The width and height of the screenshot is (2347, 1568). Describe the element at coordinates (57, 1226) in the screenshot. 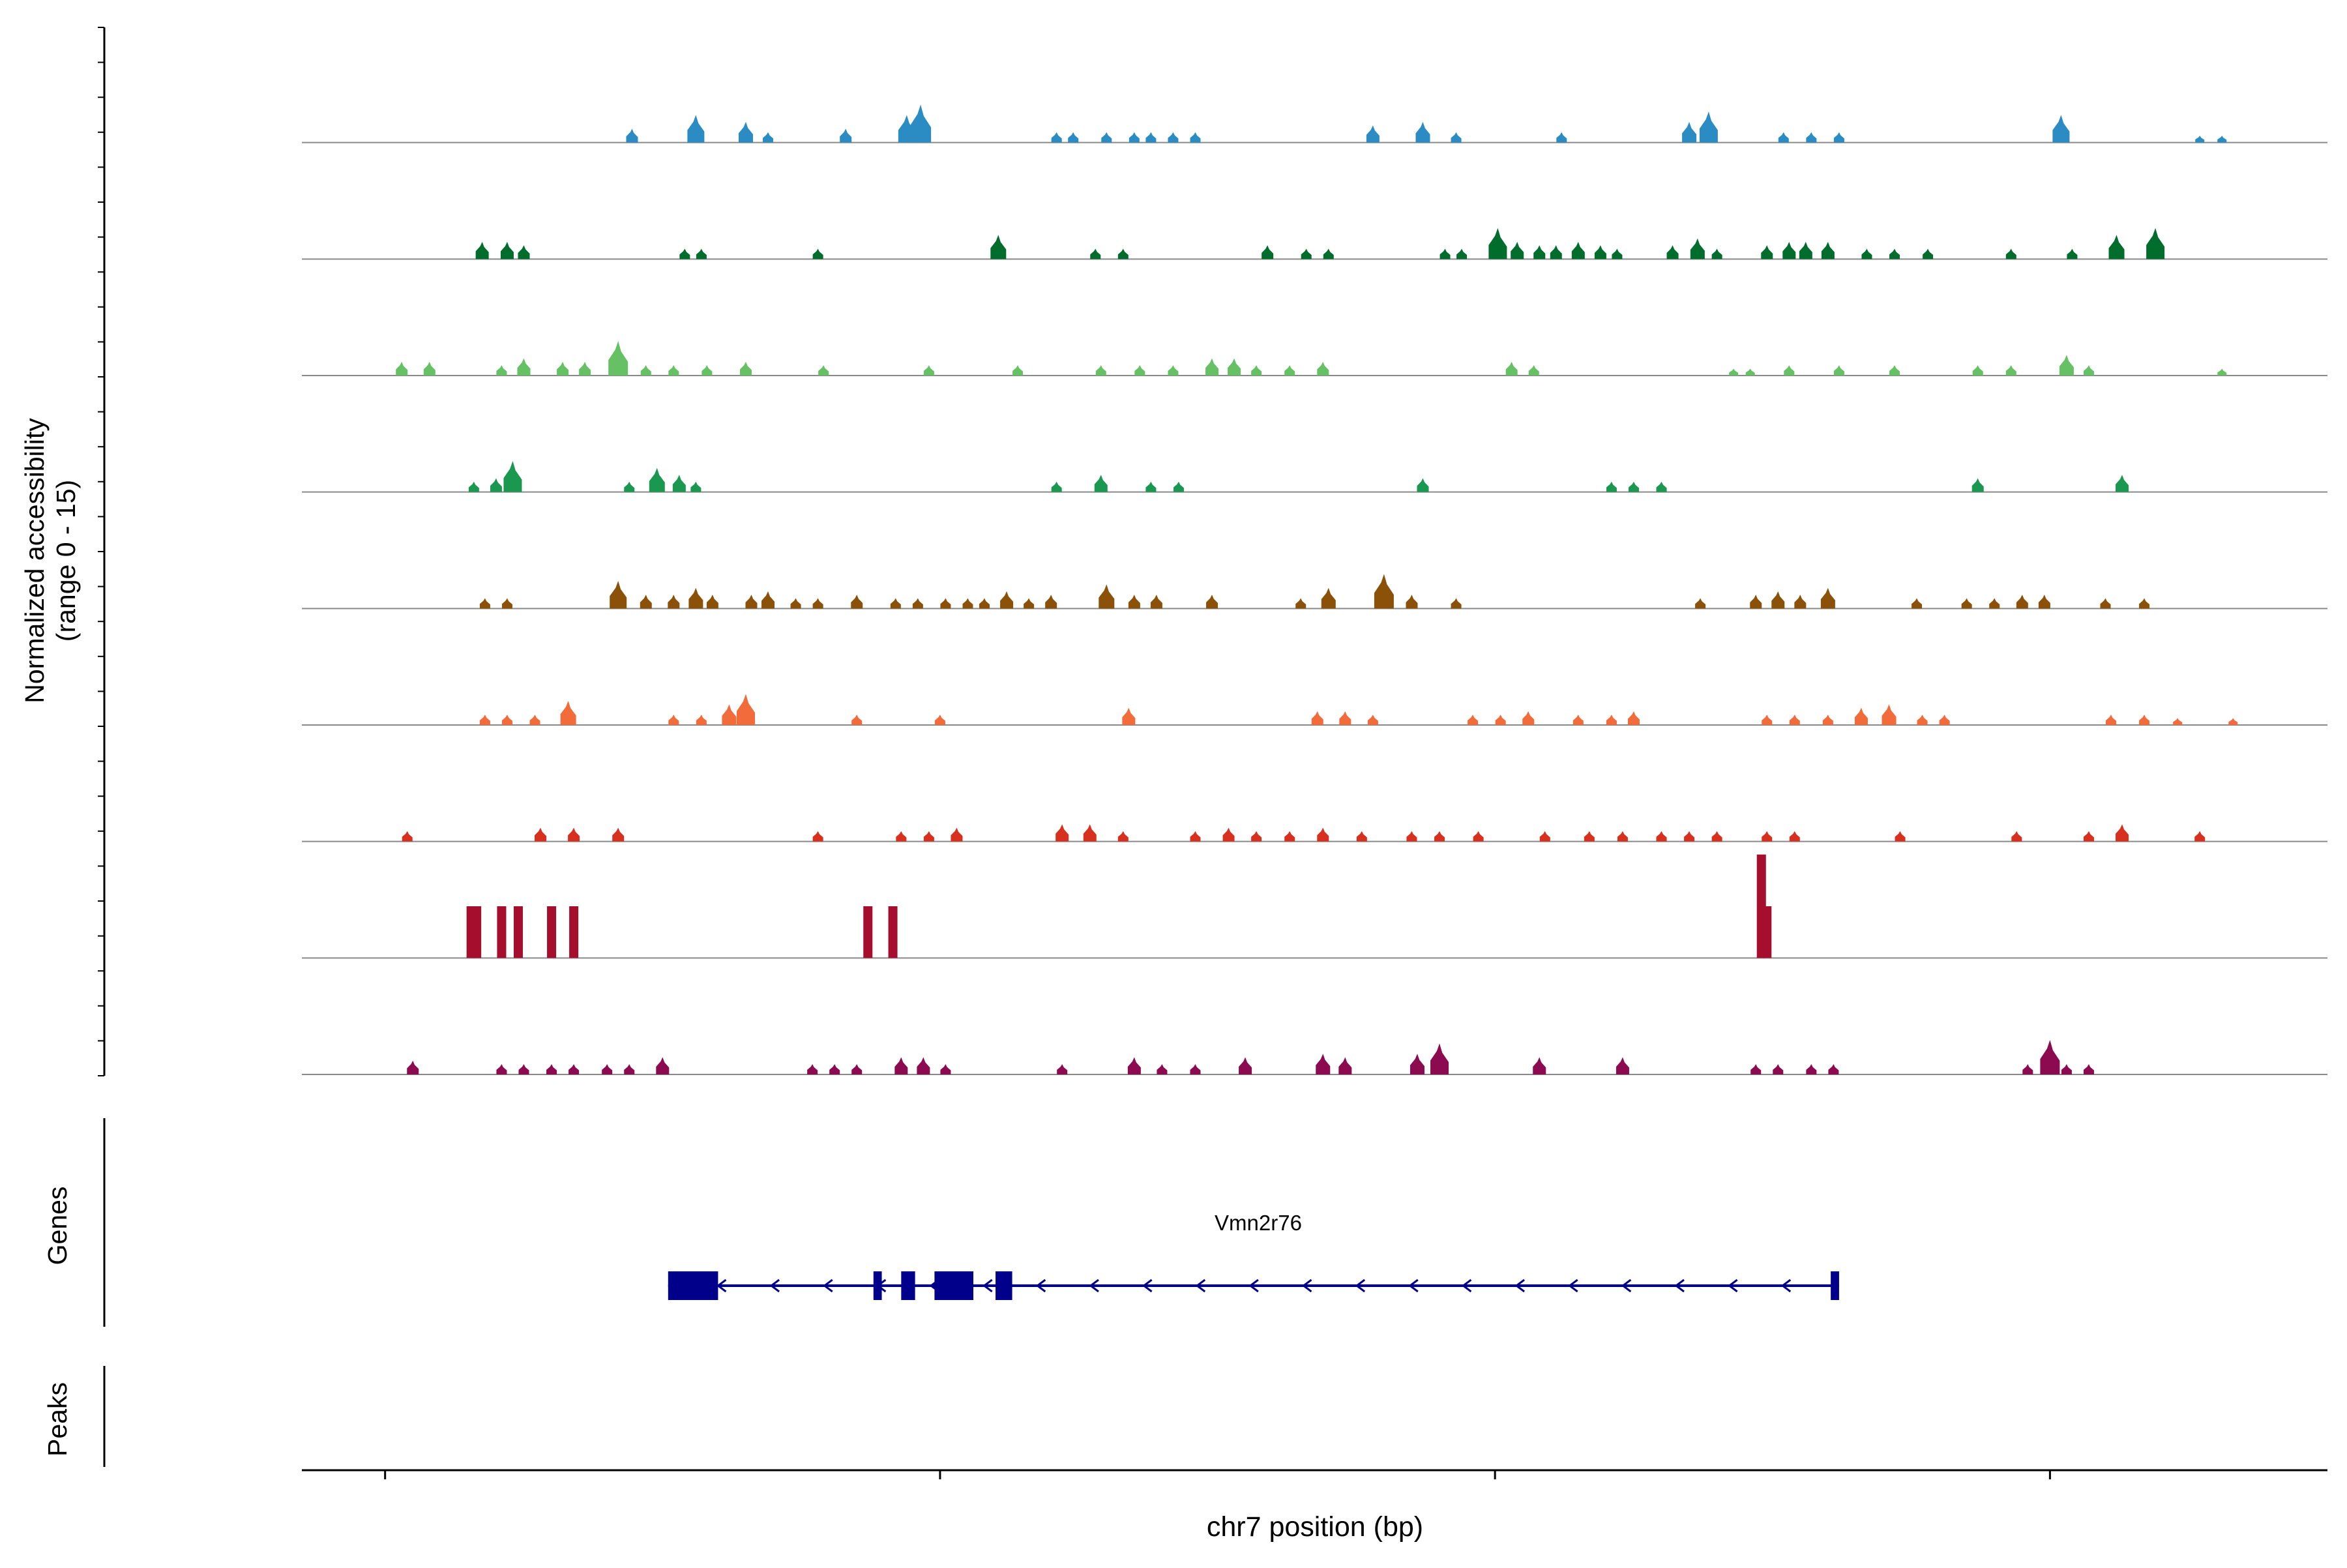

I see `genes-panel-label: Genes` at that location.